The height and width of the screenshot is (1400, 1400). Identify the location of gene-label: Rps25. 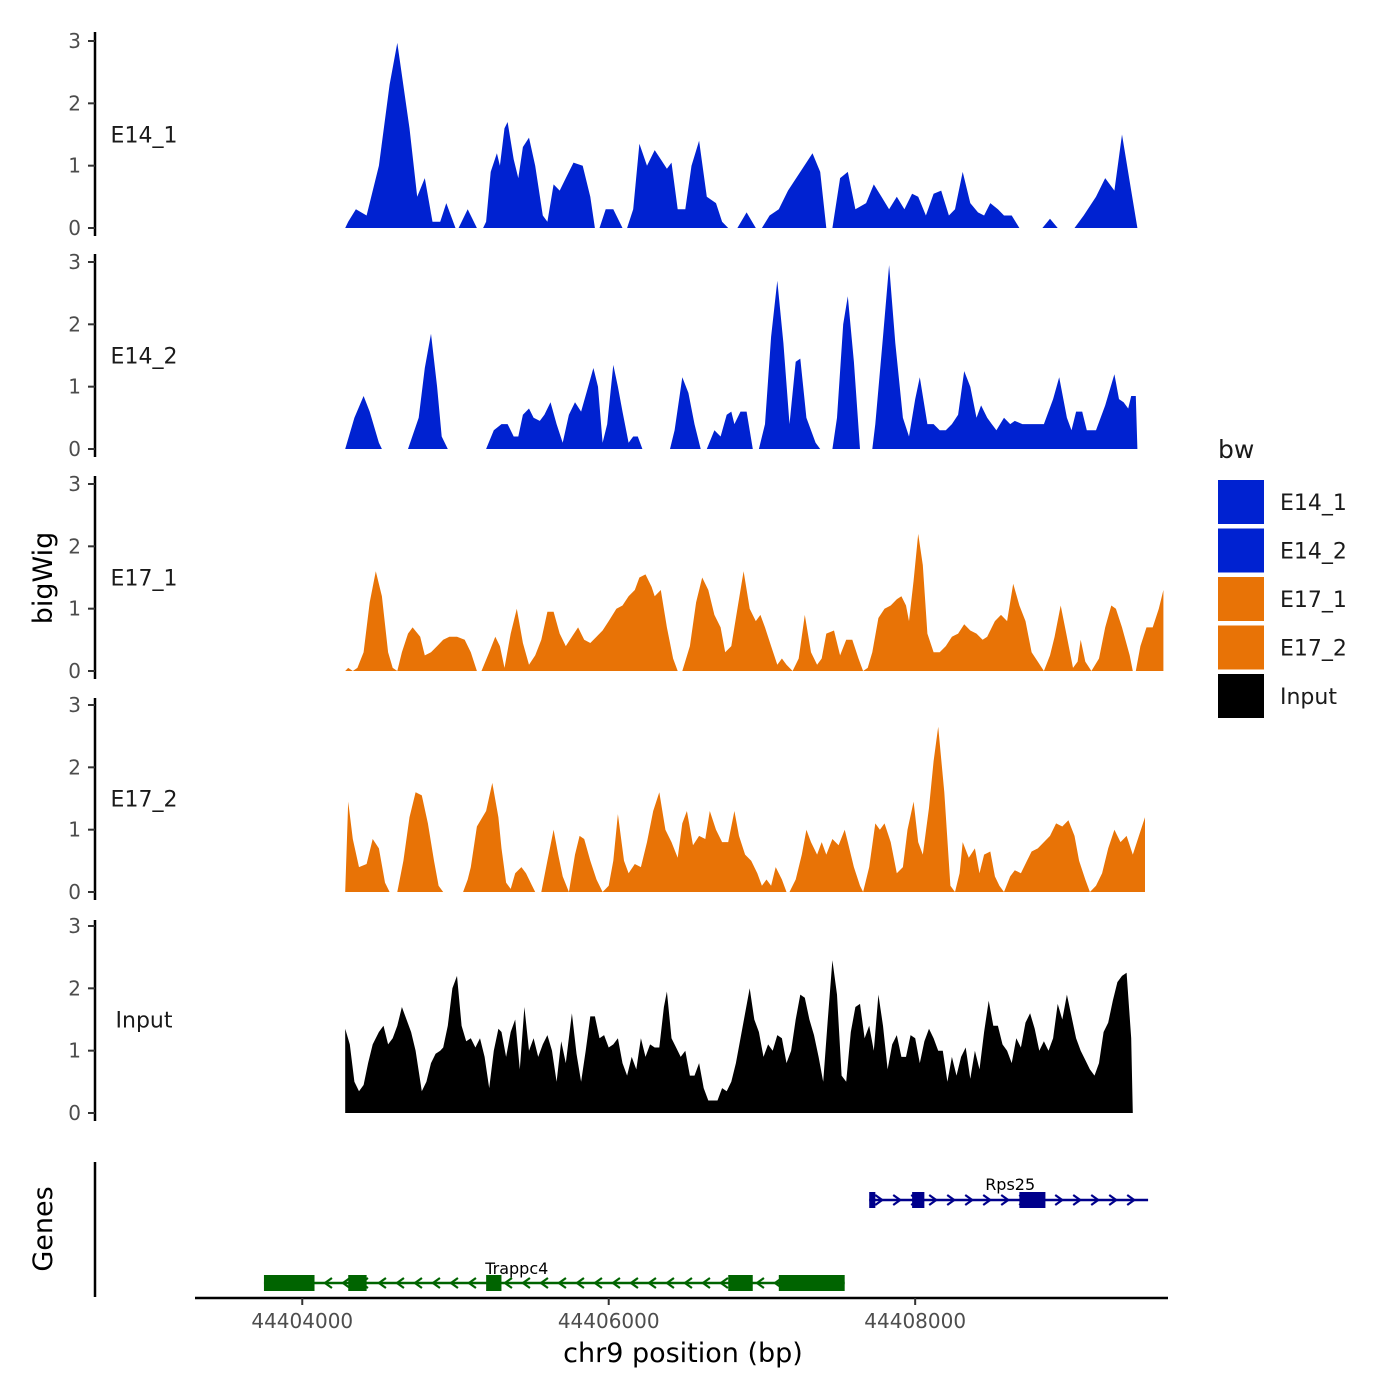
(1010, 1184).